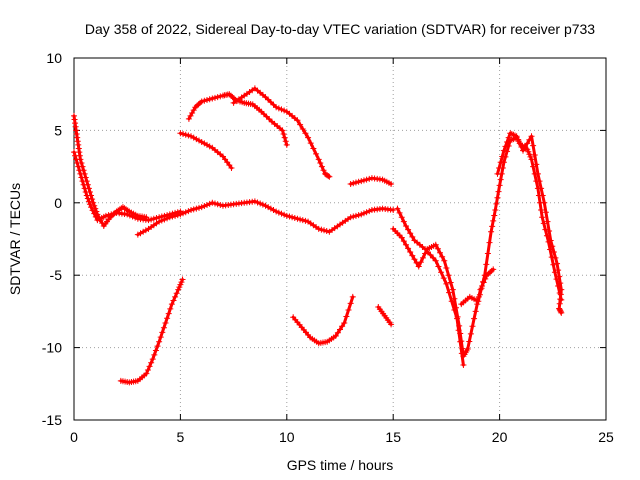 This screenshot has height=480, width=640. Describe the element at coordinates (151, 331) in the screenshot. I see `series-line` at that location.